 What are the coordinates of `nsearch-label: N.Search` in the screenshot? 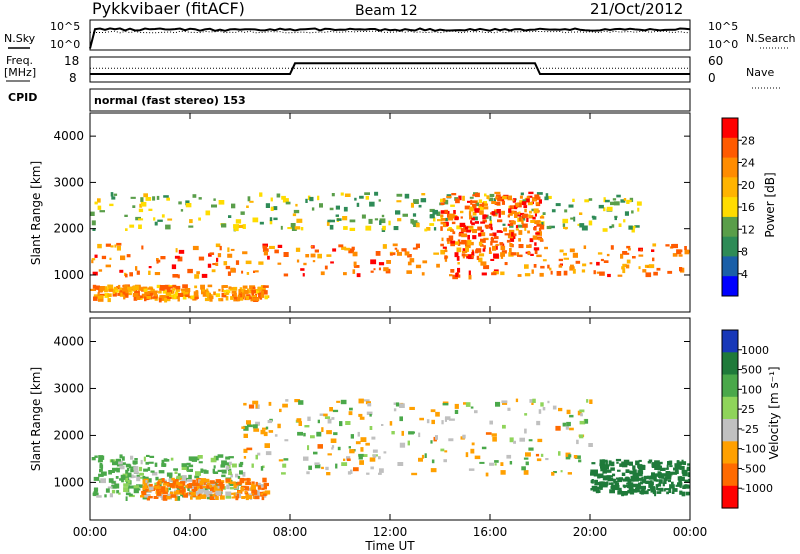 It's located at (771, 38).